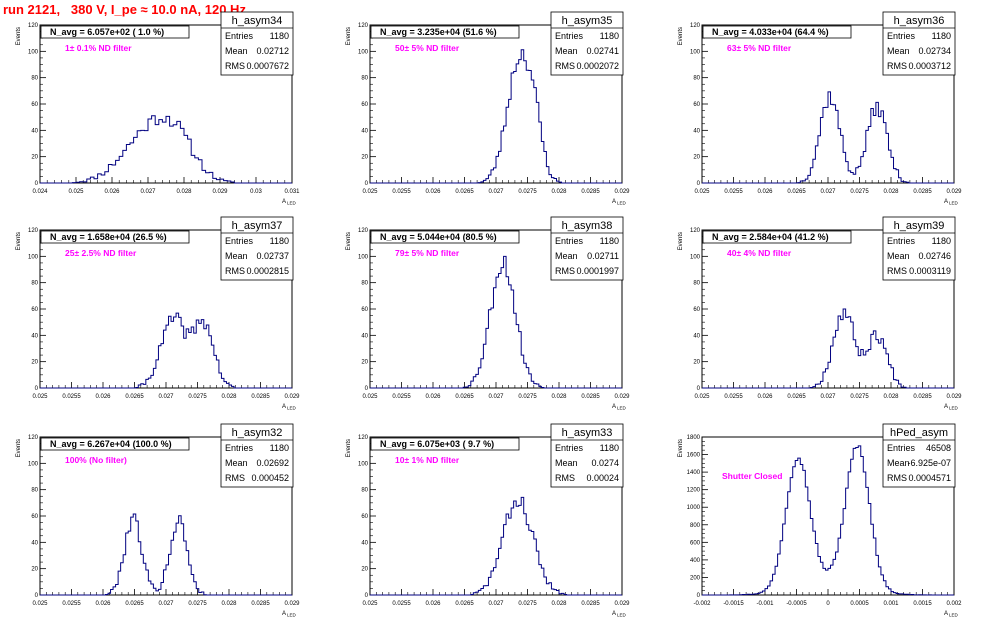 This screenshot has width=996, height=622. Describe the element at coordinates (236, 463) in the screenshot. I see `stats-label: Mean` at that location.